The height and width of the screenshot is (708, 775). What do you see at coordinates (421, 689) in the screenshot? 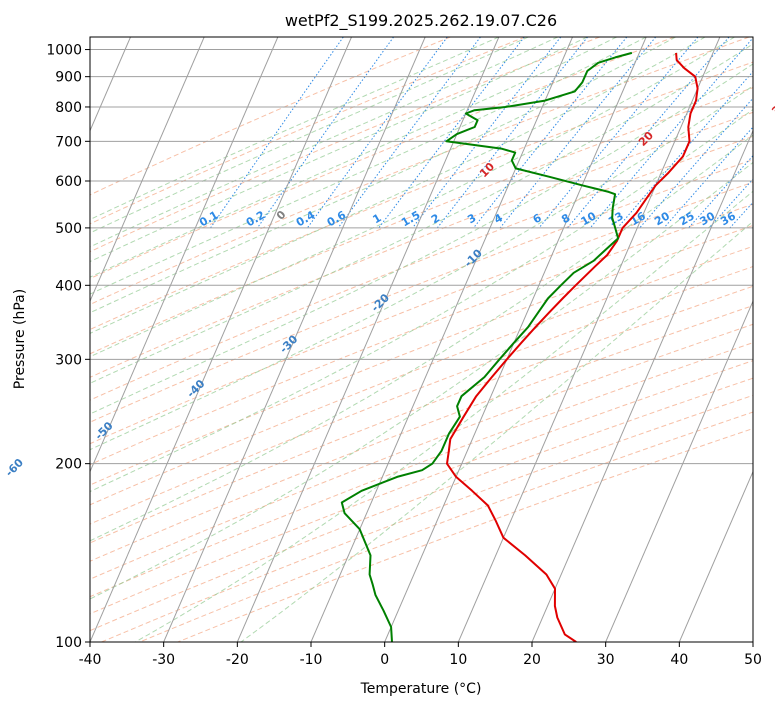
I see `x-axis-label: Temperature (°C)` at bounding box center [421, 689].